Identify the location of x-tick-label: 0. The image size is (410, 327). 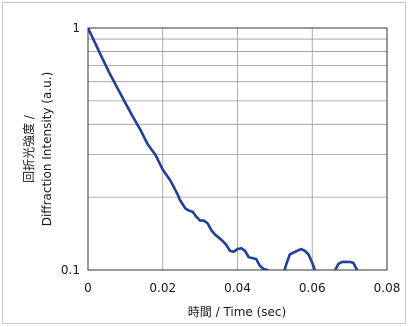
(88, 288).